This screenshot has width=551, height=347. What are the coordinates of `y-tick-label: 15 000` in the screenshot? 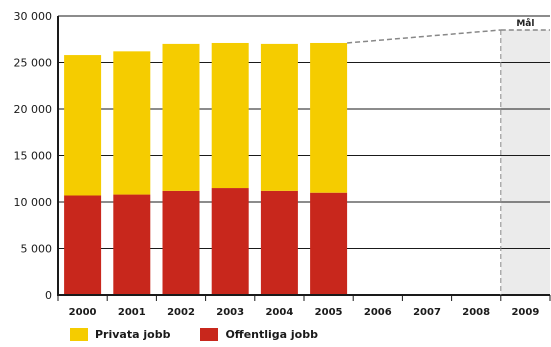 It's located at (33, 156).